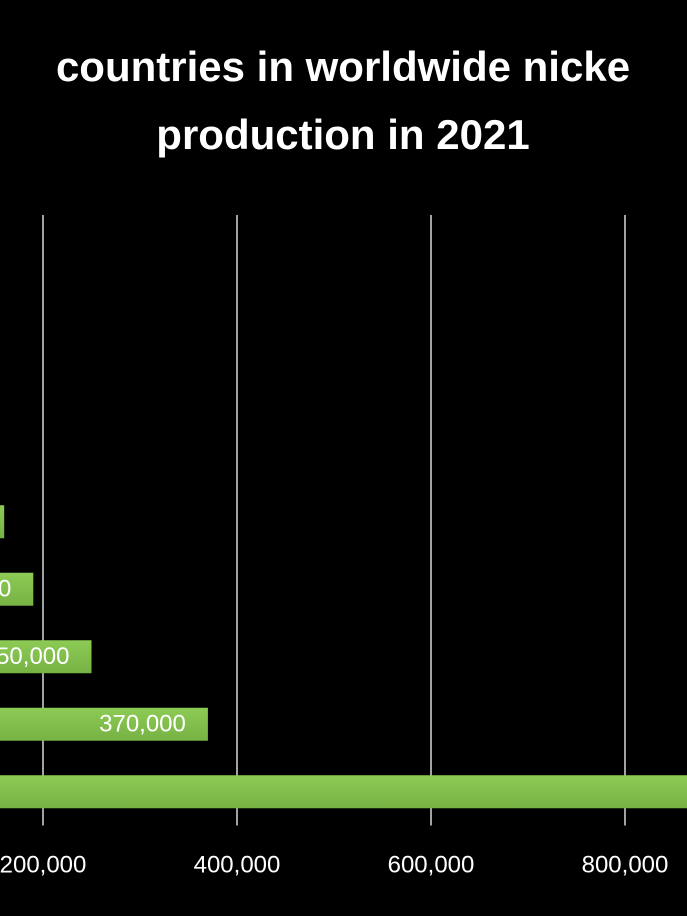 This screenshot has height=916, width=687. I want to click on value-label: 370,000, so click(142, 724).